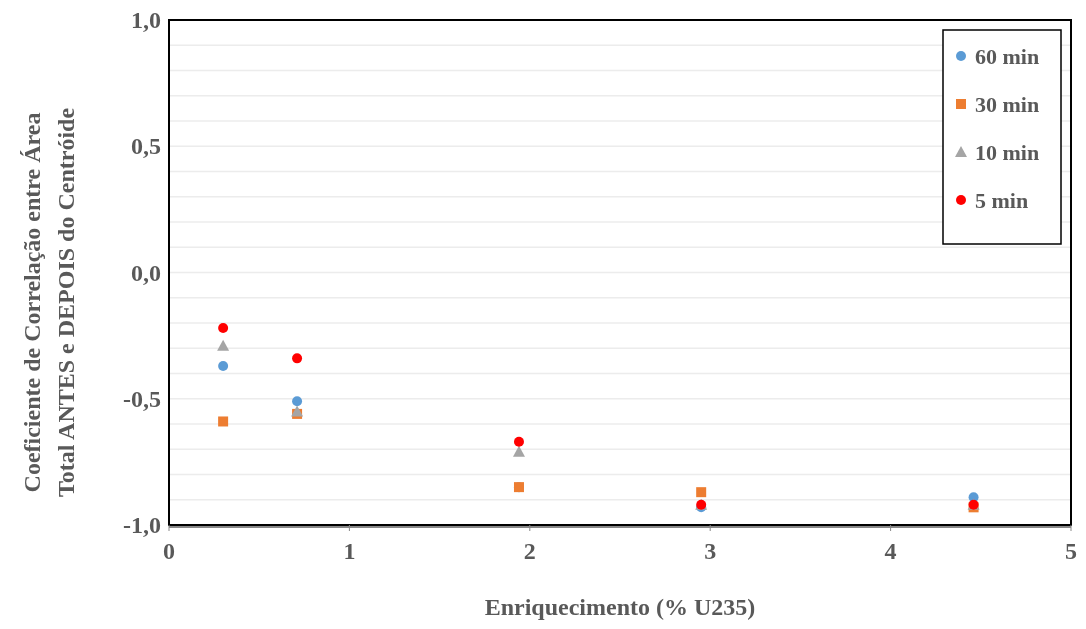  Describe the element at coordinates (146, 272) in the screenshot. I see `y-tick-label: 0,0` at that location.